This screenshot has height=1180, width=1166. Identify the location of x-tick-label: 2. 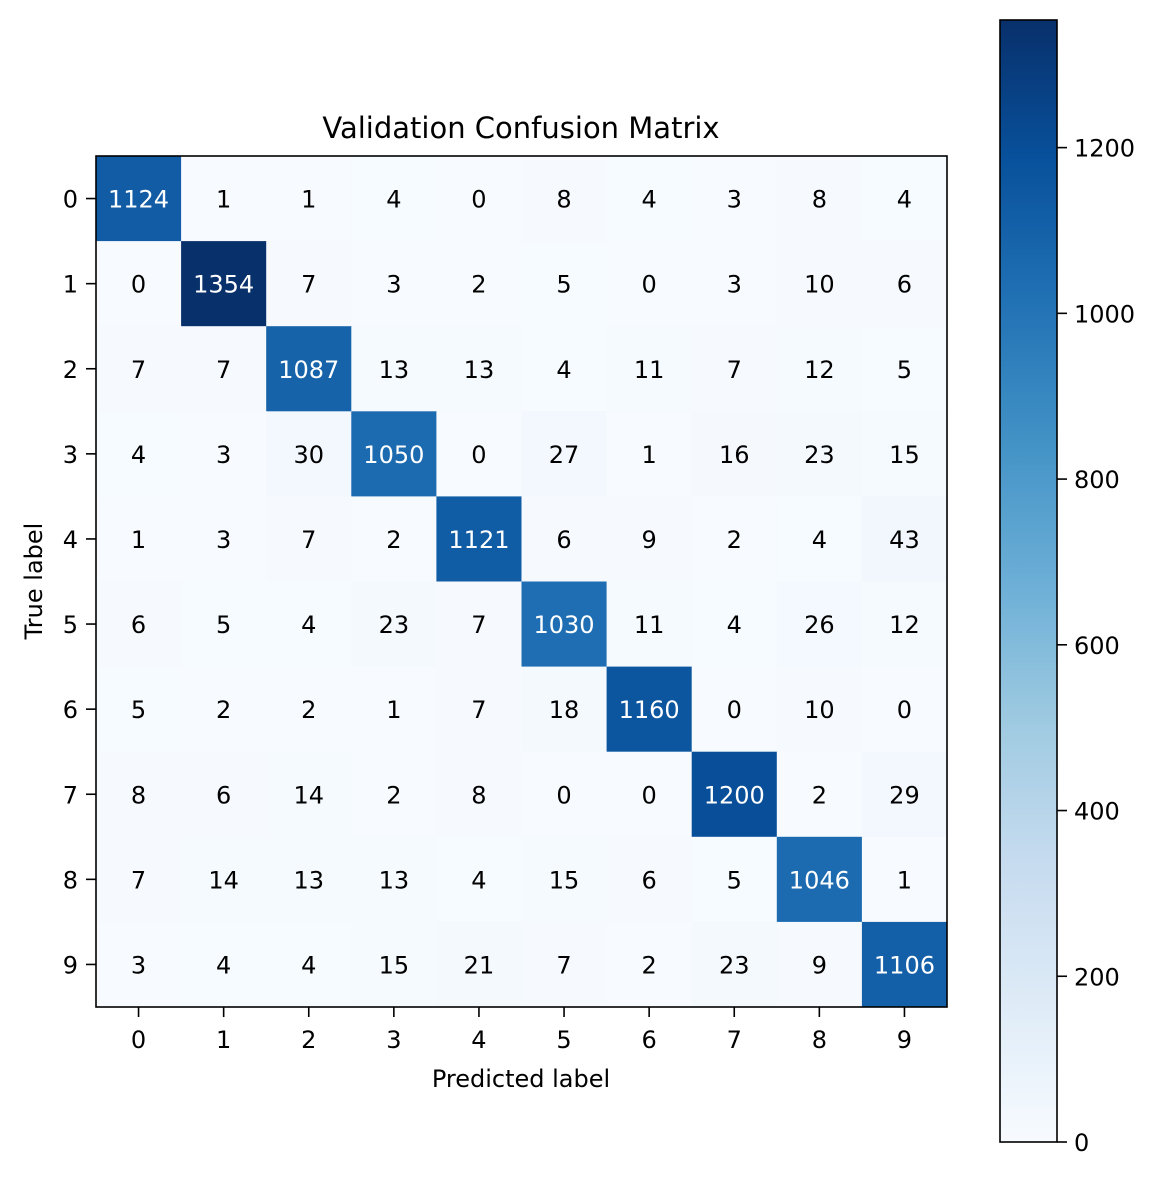
(308, 1040).